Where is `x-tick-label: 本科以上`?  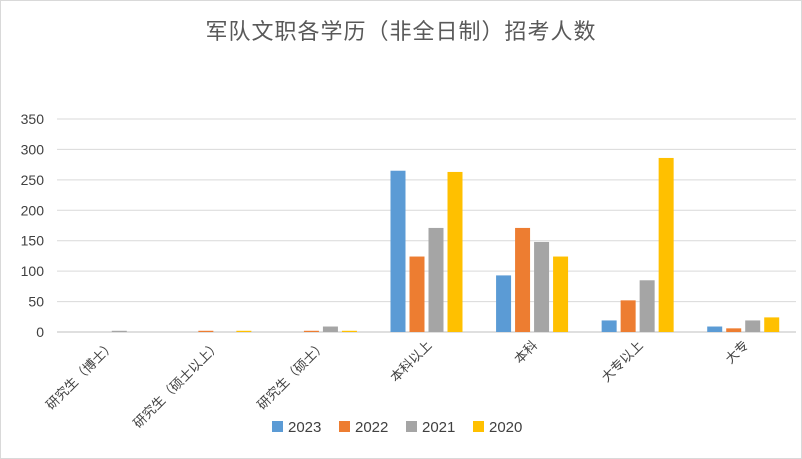 x-tick-label: 本科以上 is located at coordinates (411, 361).